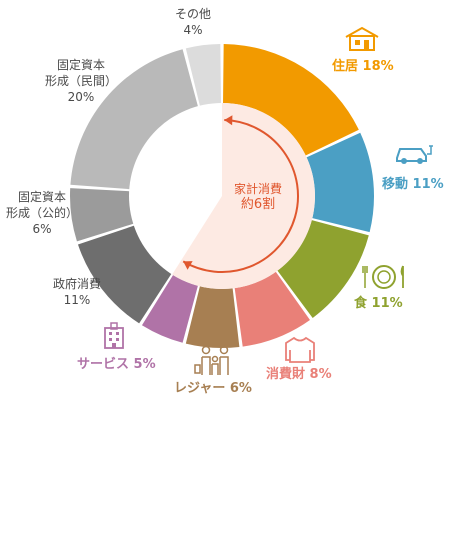 This screenshot has height=548, width=451. I want to click on household-highlight, so click(244, 196).